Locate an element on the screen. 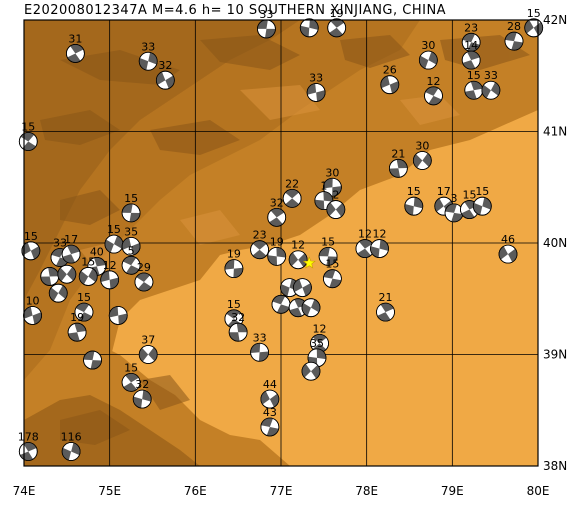 The height and width of the screenshot is (505, 582). event-depth-label: 43 is located at coordinates (270, 412).